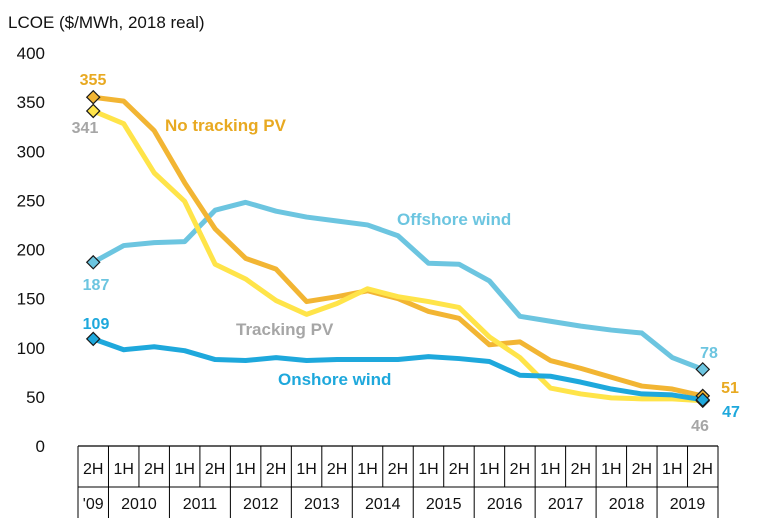  I want to click on data-label-no-tracking-pv-end: 51, so click(730, 388).